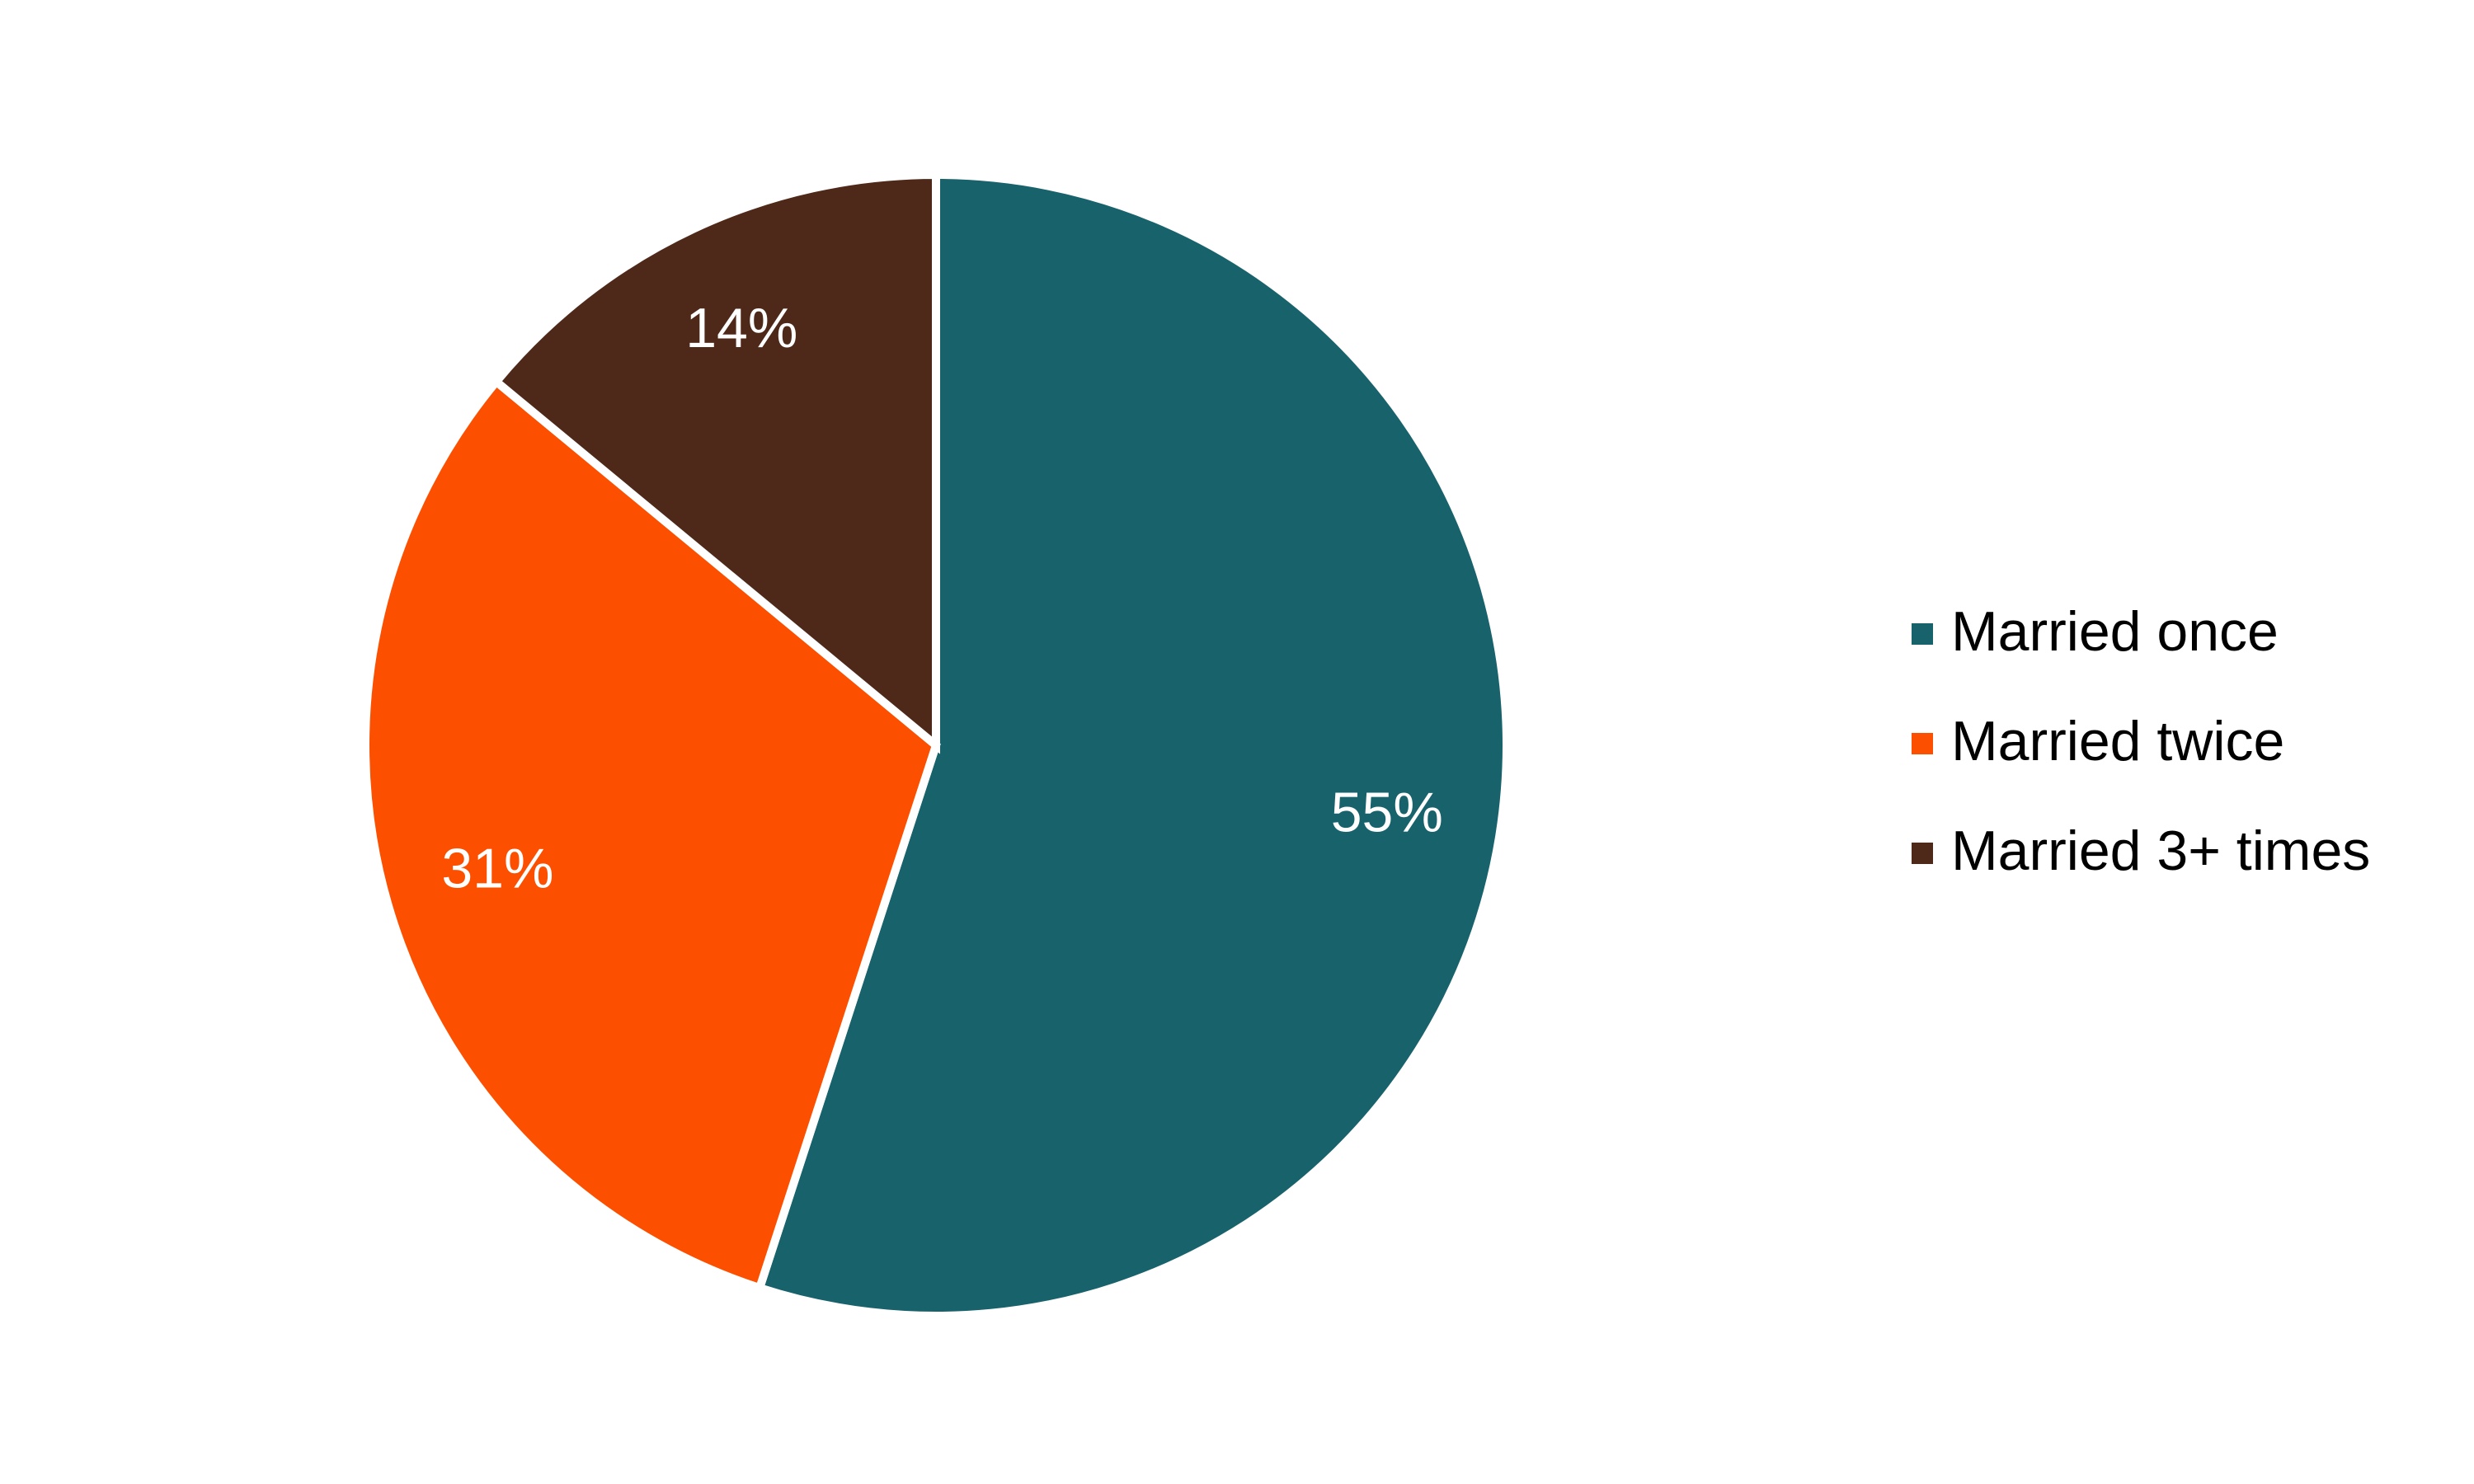  Describe the element at coordinates (497, 868) in the screenshot. I see `data-label: 31%` at that location.